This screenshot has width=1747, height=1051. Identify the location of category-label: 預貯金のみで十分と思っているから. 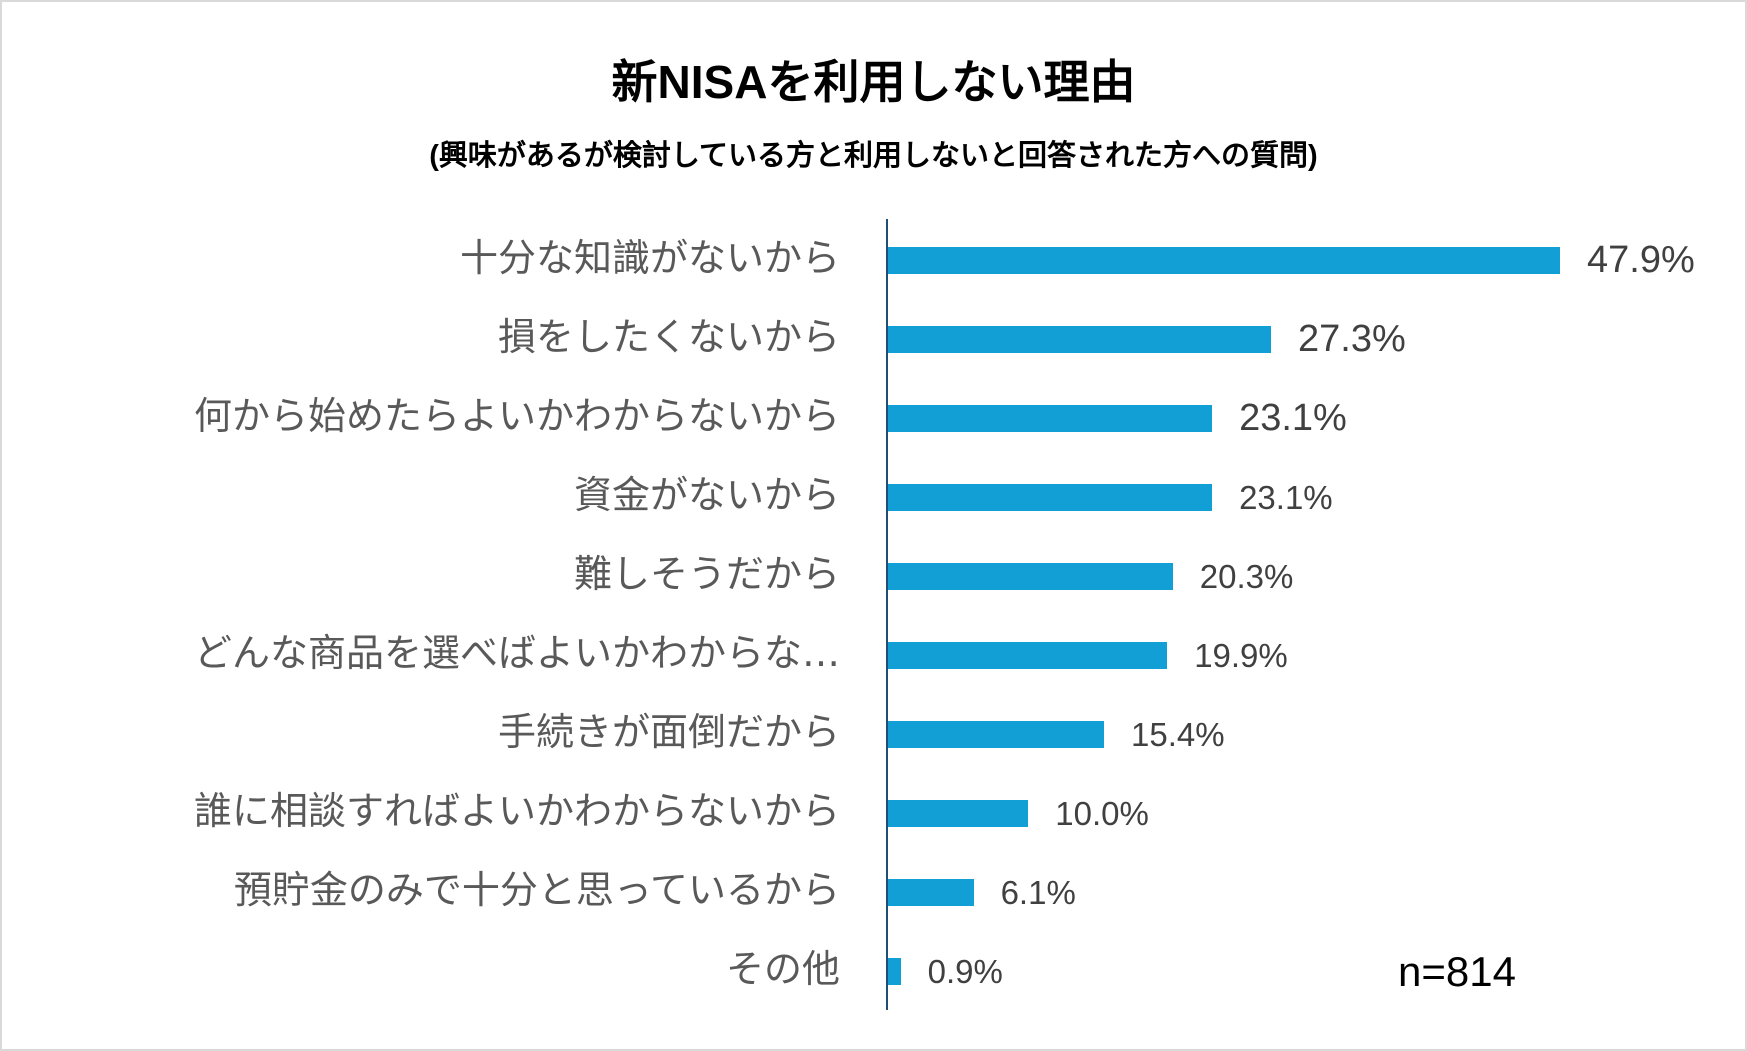
(536, 890).